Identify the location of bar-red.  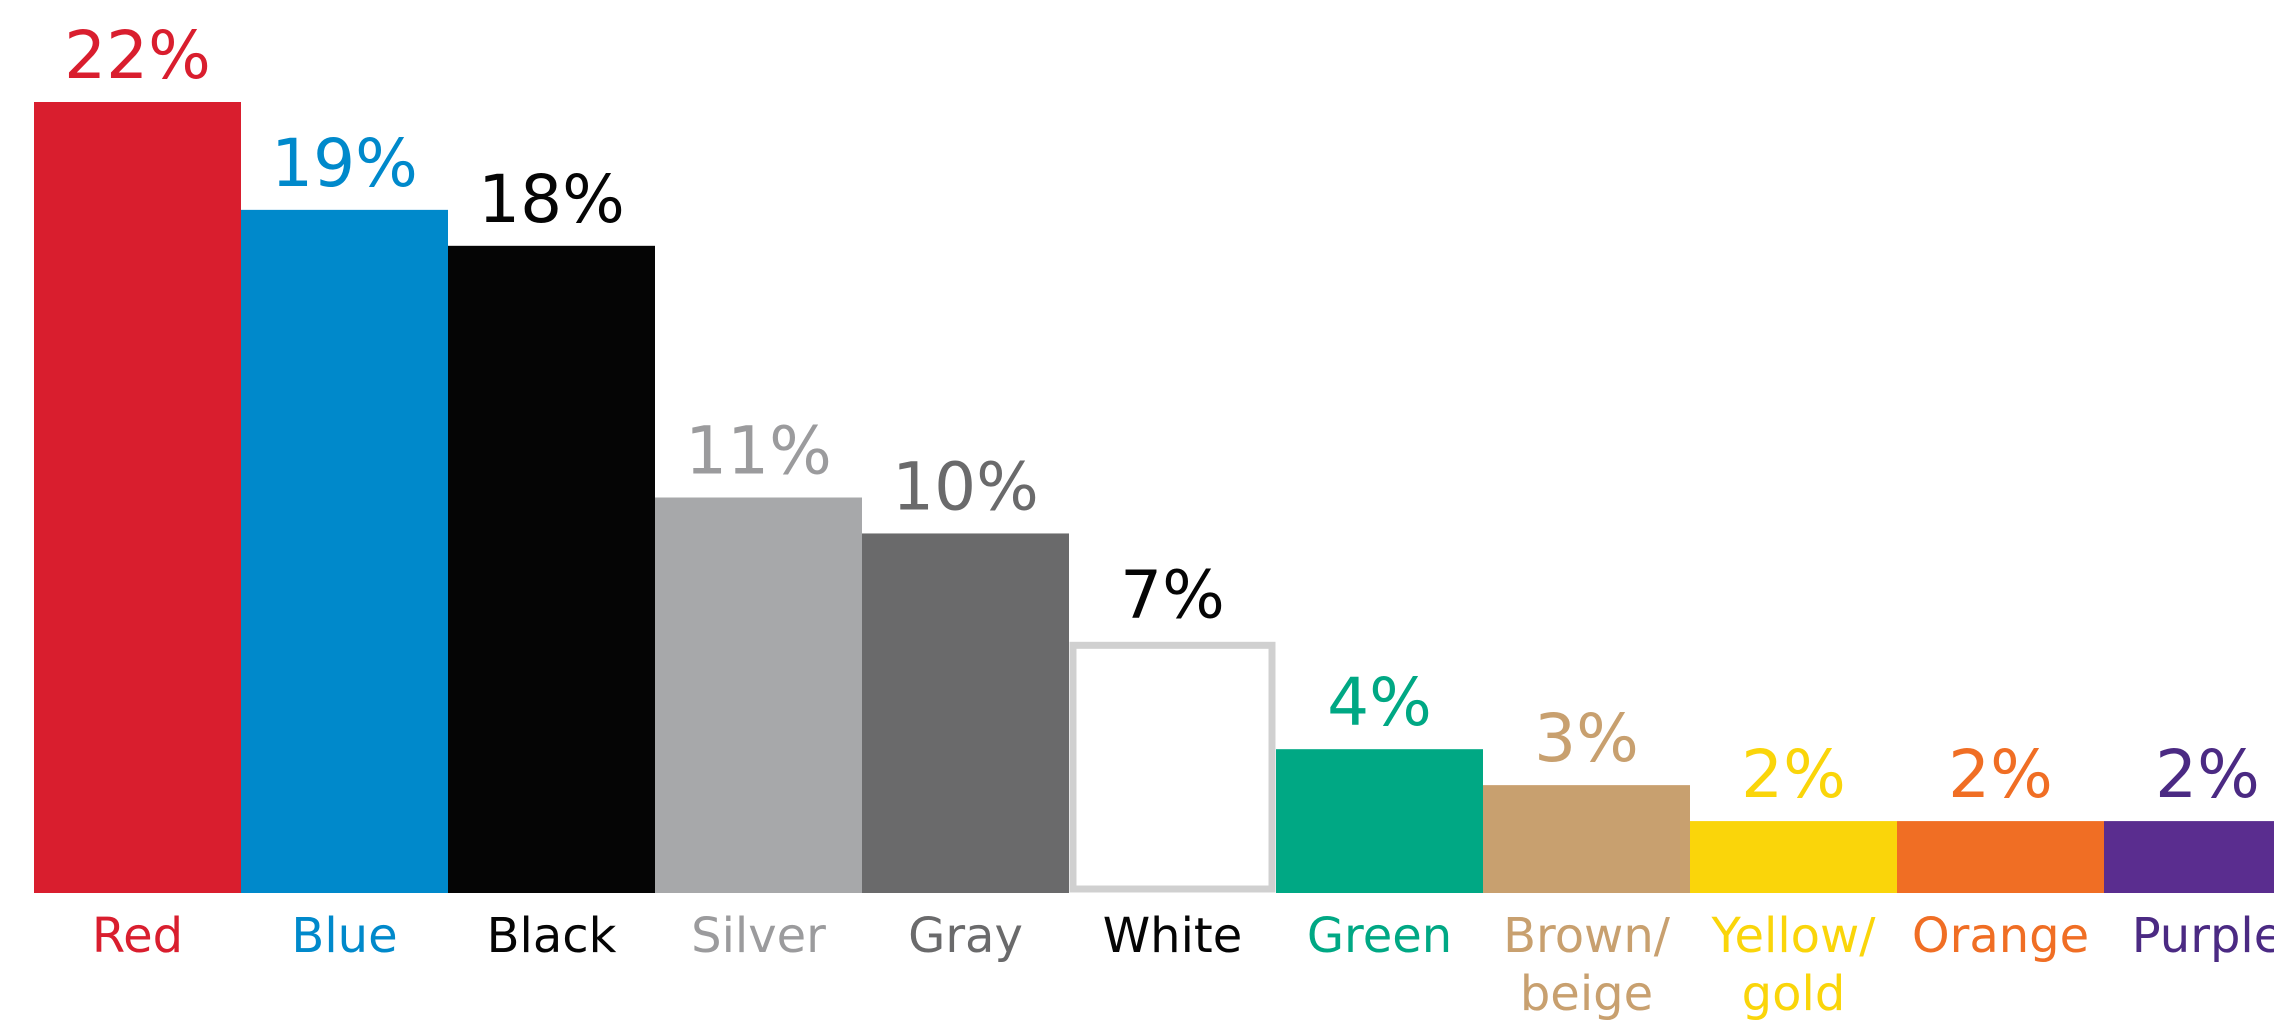
(137, 497).